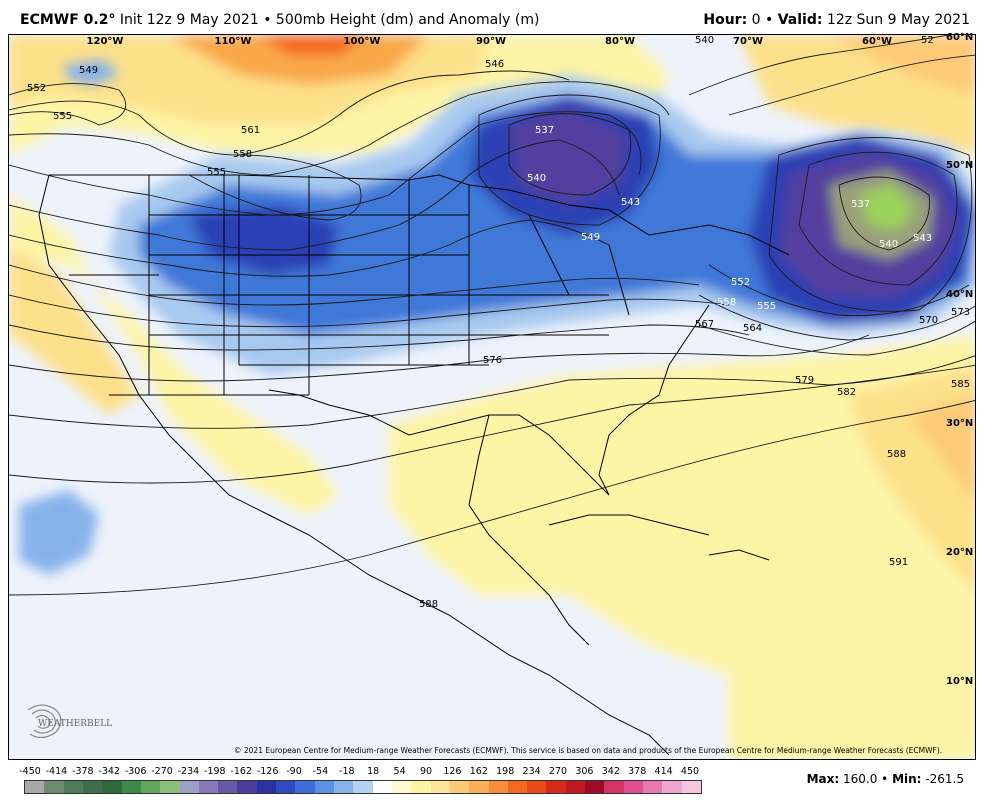 The image size is (984, 808). I want to click on valid-time: Hour: 0 • Valid: 12z Sun 9 May 2021, so click(836, 20).